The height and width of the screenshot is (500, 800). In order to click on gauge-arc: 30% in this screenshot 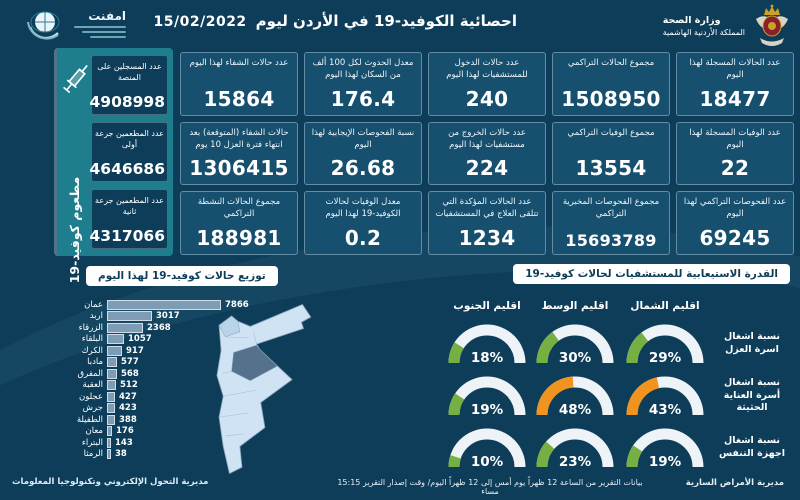, I will do `click(575, 345)`.